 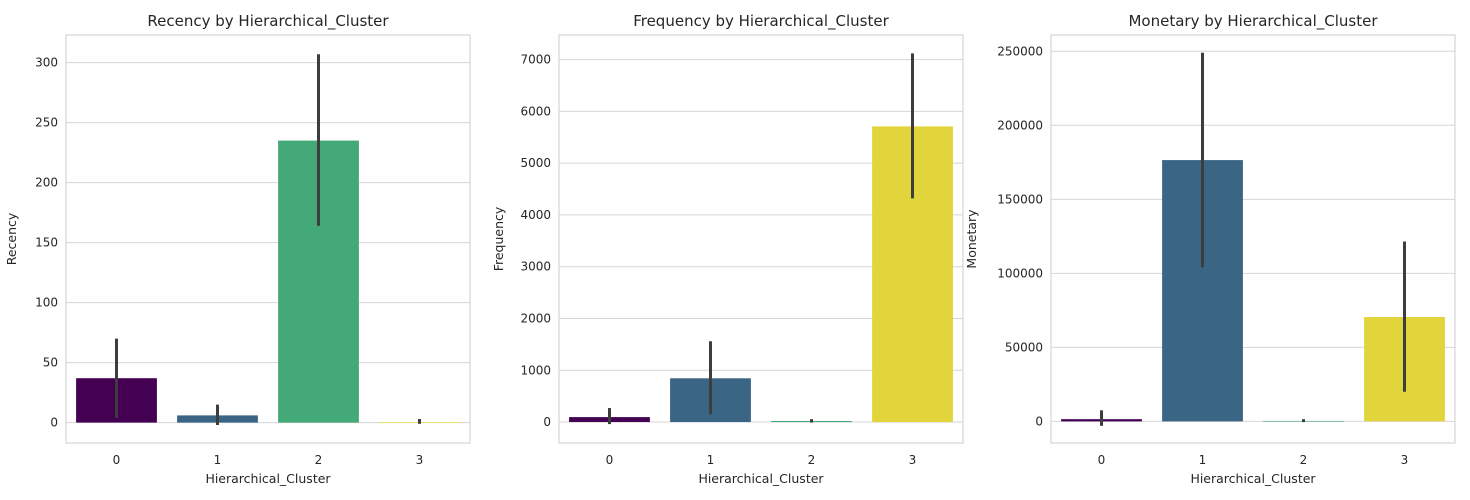 I want to click on chart-title: Monetary by Hierarchical_Cluster, so click(x=1253, y=21).